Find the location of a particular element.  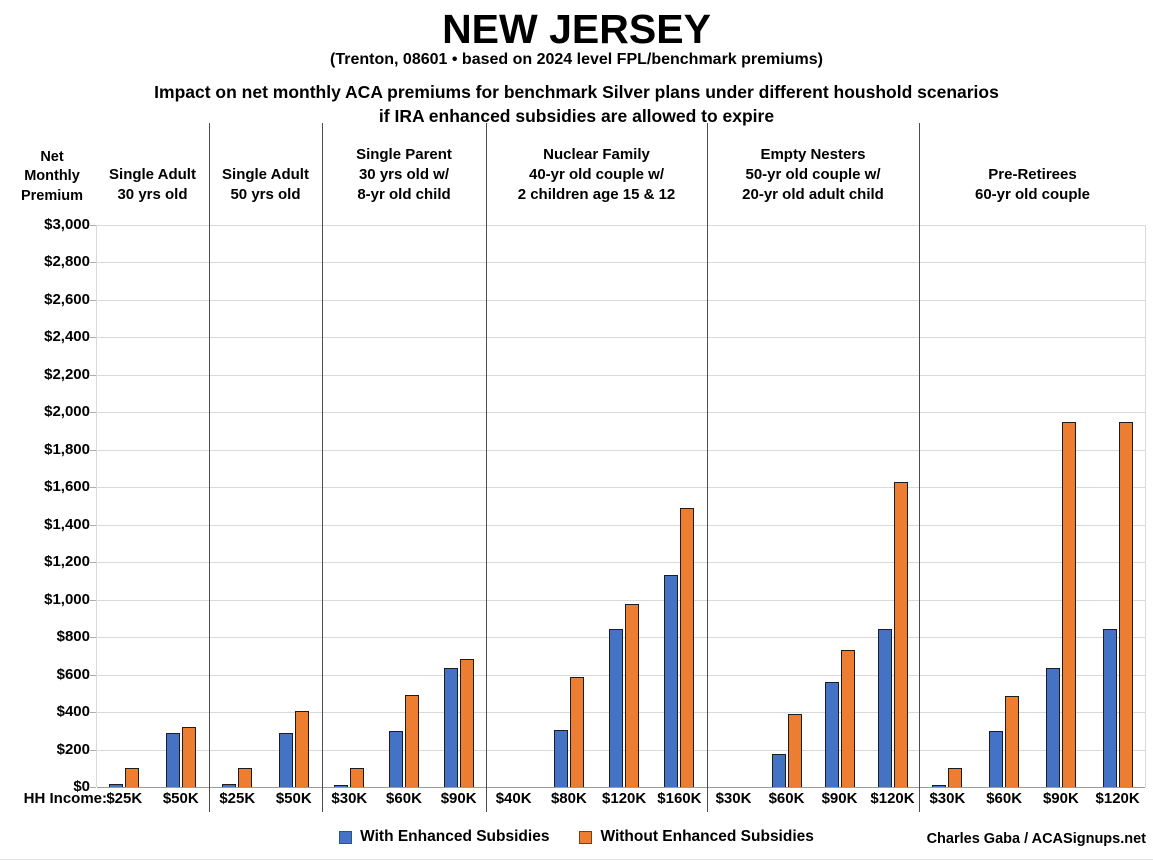

panel-header-line: 20-yr old adult child is located at coordinates (813, 194).